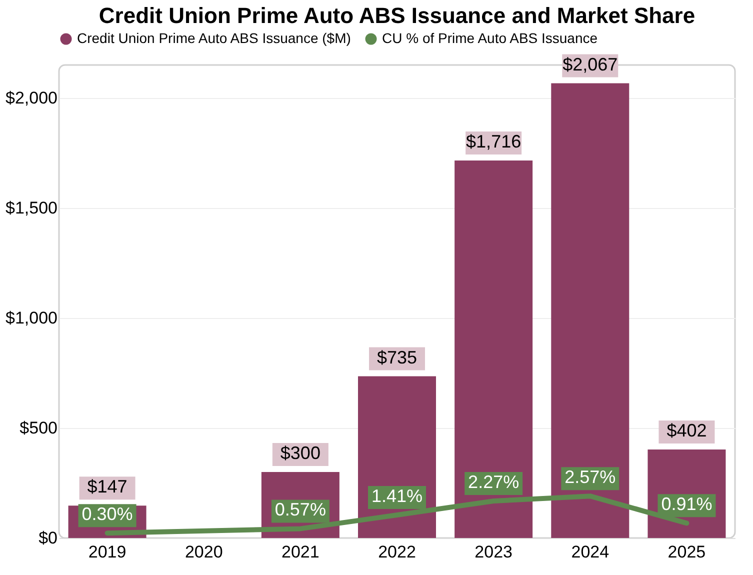 This screenshot has height=575, width=753. Describe the element at coordinates (107, 486) in the screenshot. I see `data-label: $147` at that location.